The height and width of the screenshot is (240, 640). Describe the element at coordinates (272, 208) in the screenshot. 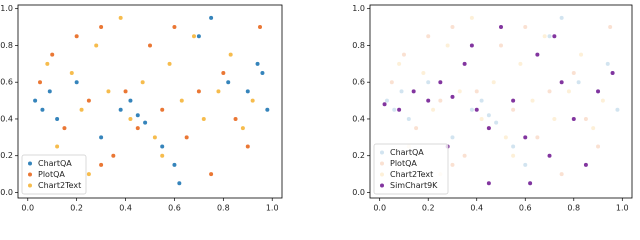

I see `x-tick-label: 1.0` at that location.